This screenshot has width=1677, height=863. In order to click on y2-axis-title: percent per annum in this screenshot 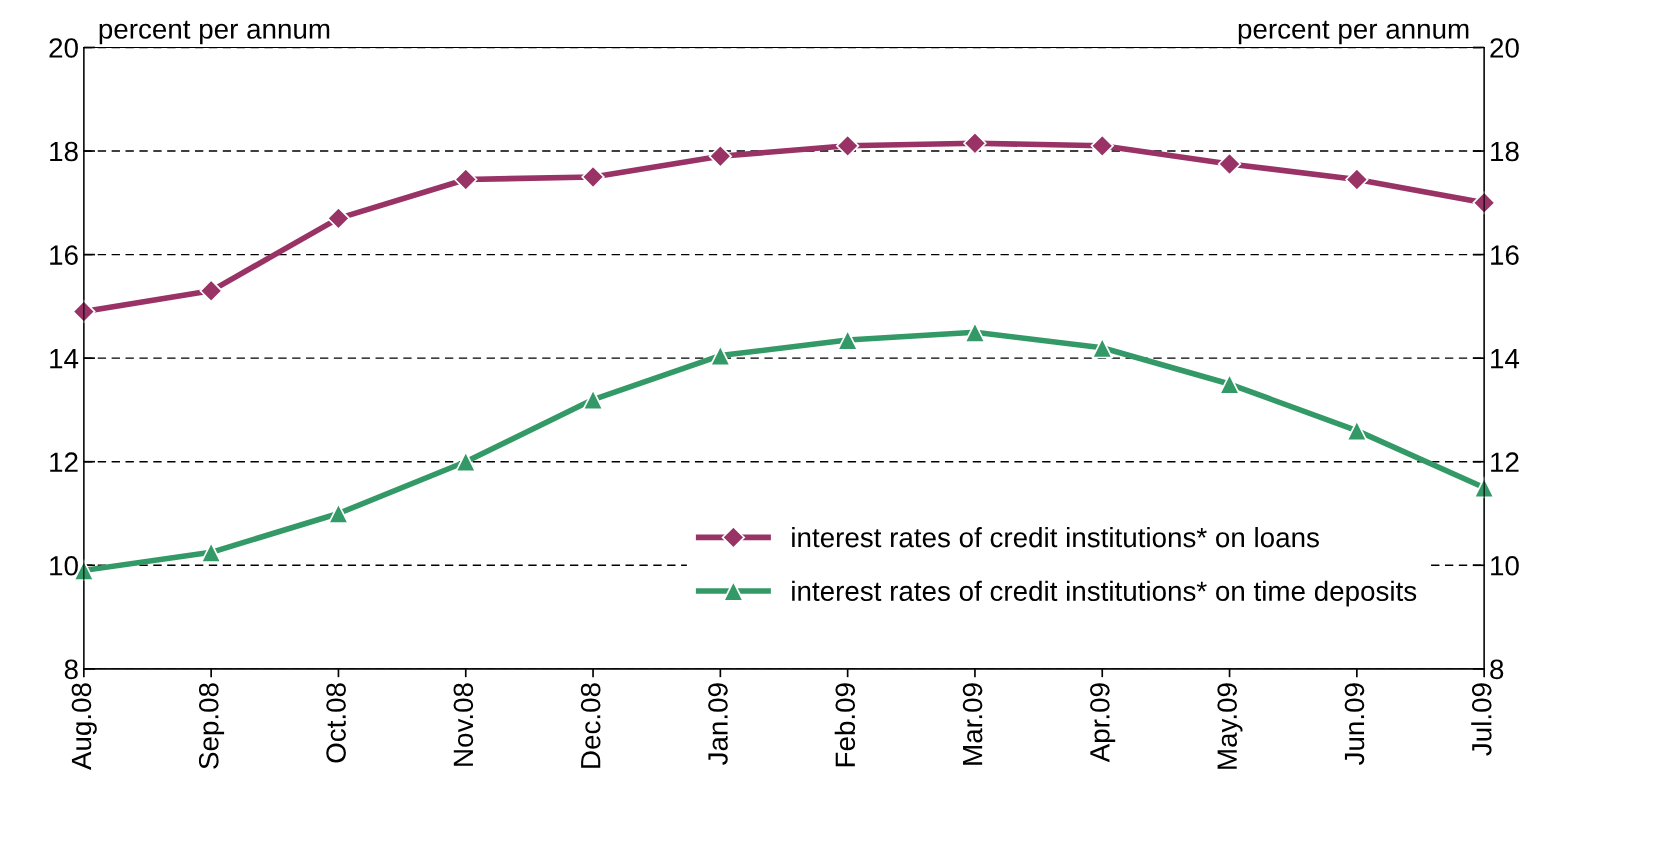, I will do `click(1353, 32)`.